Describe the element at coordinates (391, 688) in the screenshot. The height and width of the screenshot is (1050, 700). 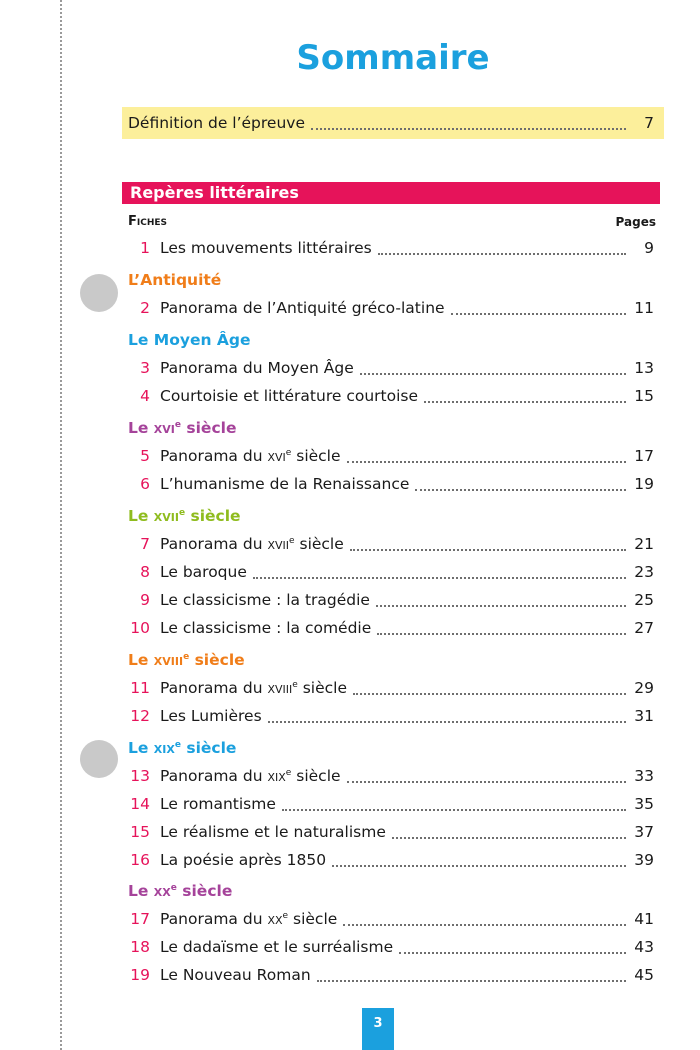
I see `toc-entry: 11 Panorama du xviiie siècle 29` at that location.